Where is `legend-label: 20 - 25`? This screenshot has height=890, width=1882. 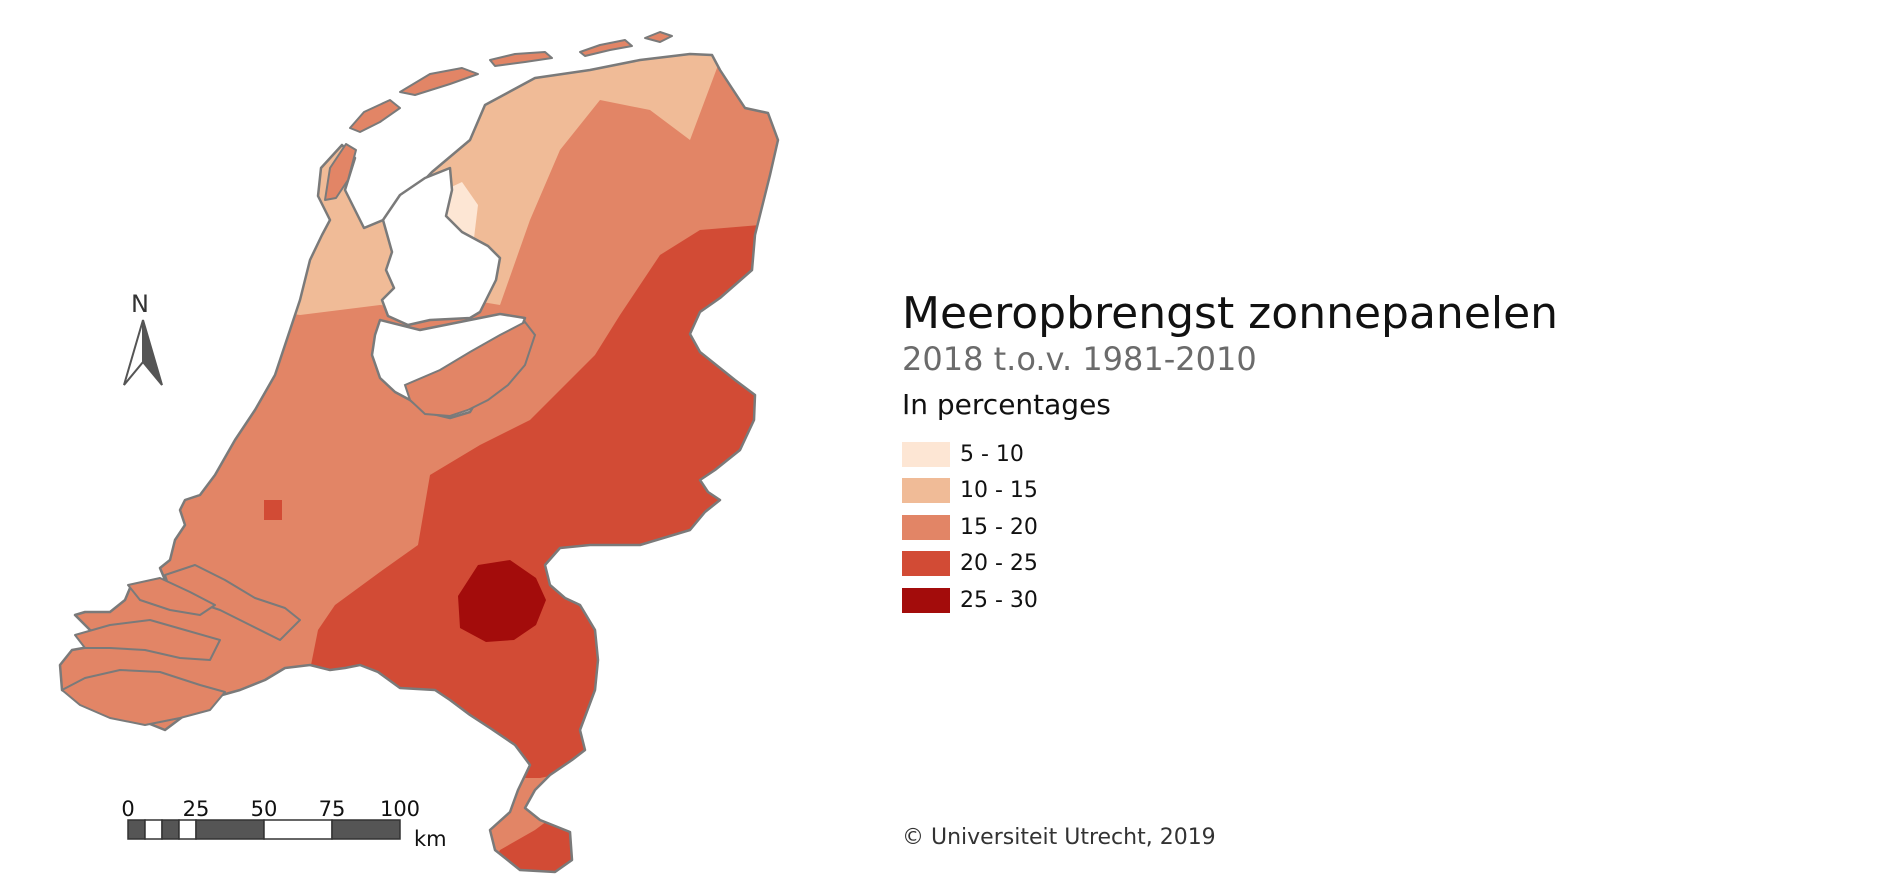 legend-label: 20 - 25 is located at coordinates (999, 564).